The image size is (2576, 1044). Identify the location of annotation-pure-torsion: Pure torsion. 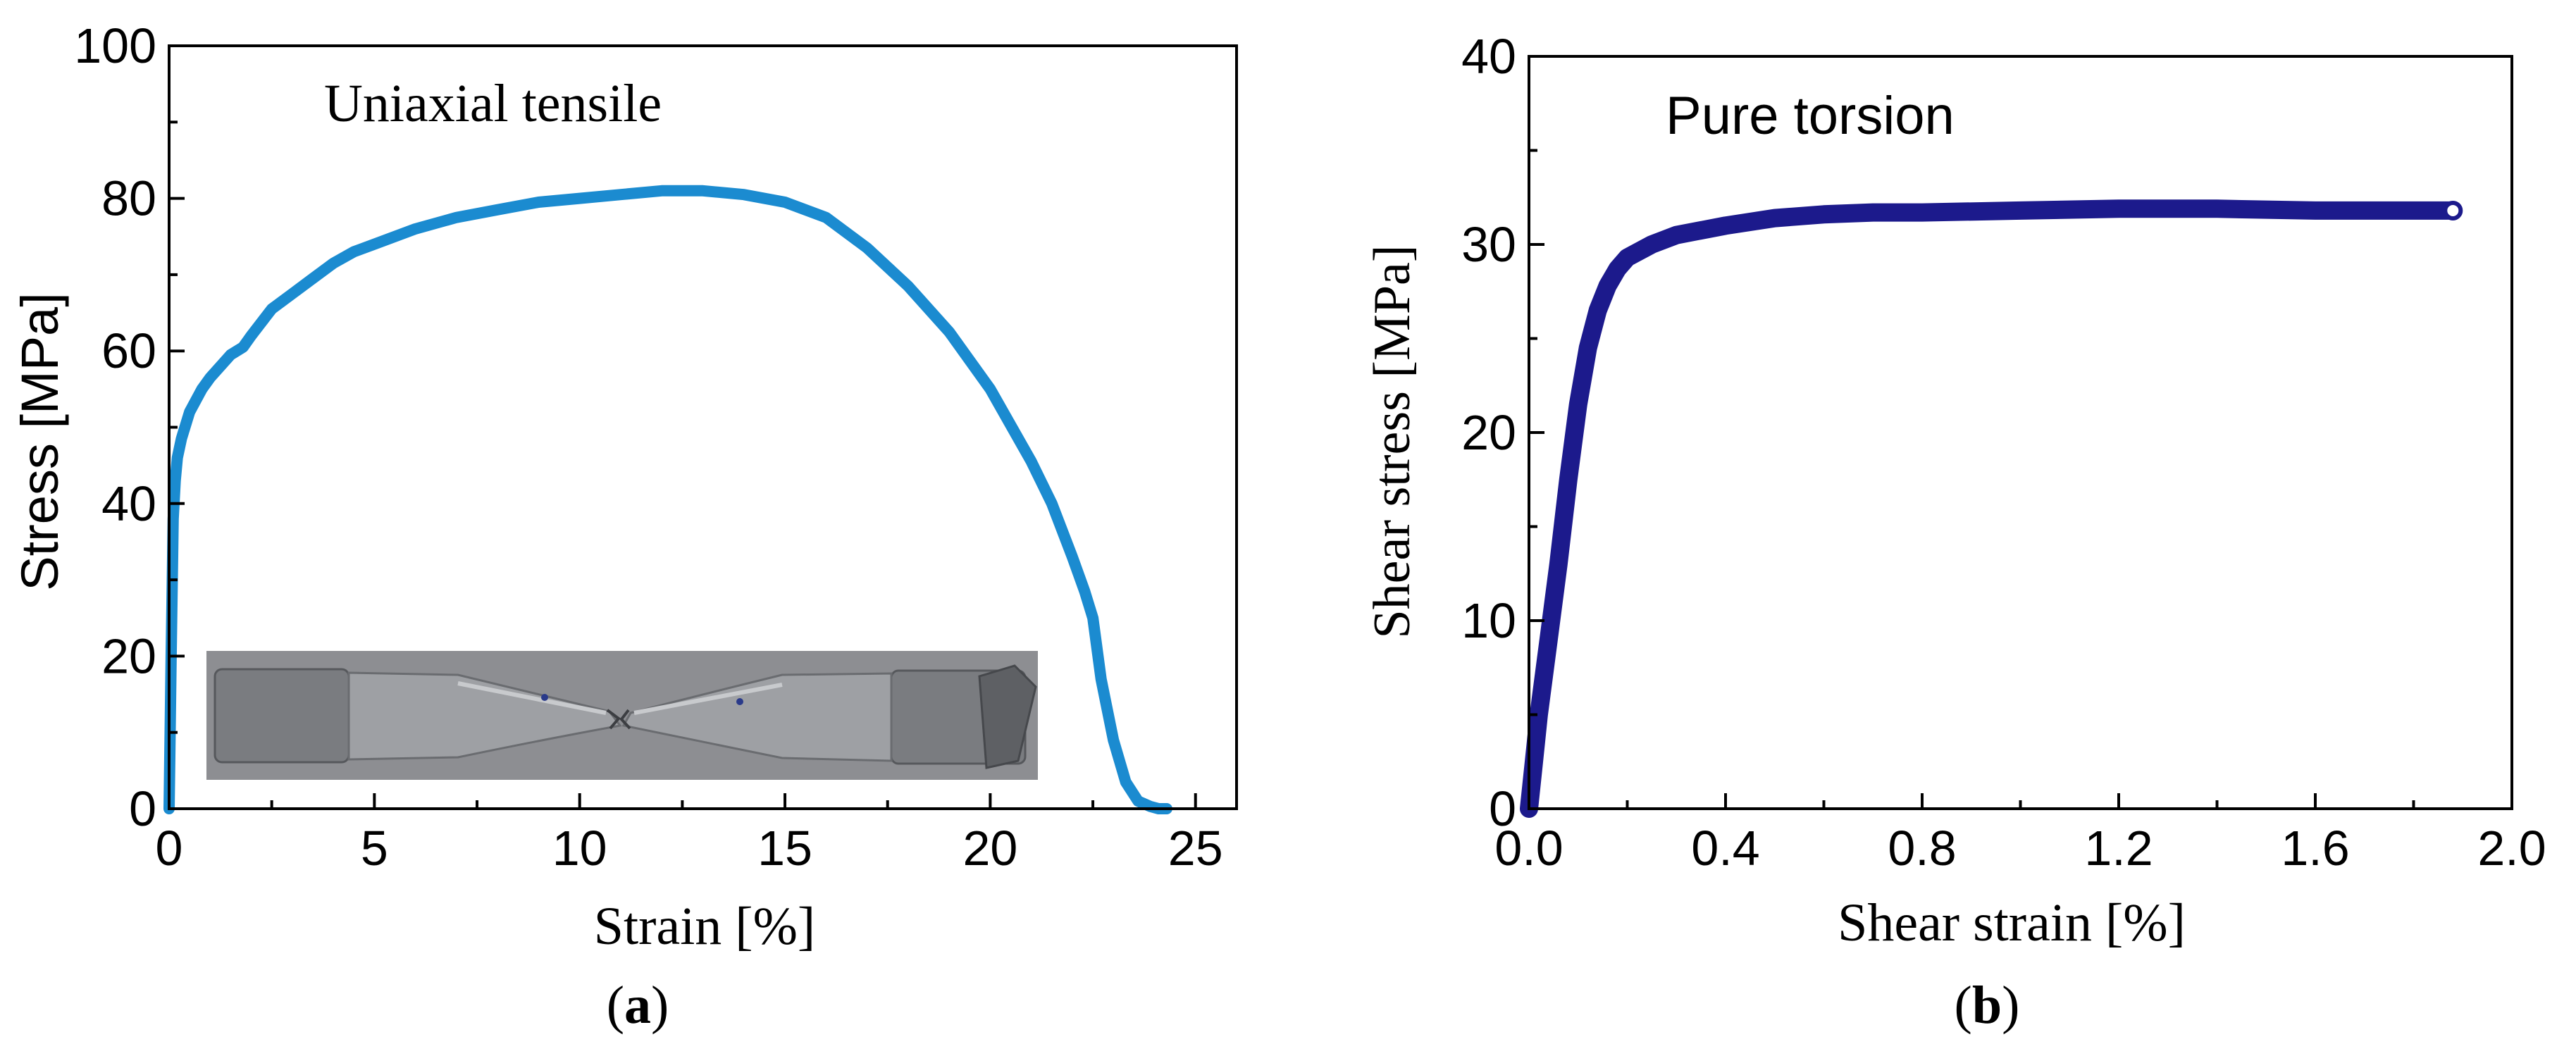
(1810, 116).